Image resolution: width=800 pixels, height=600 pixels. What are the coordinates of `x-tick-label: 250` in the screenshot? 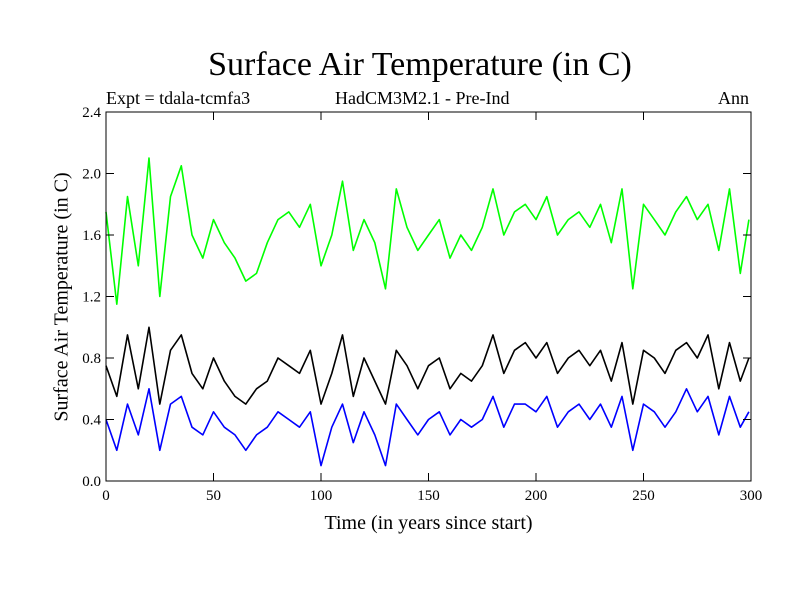 It's located at (643, 496).